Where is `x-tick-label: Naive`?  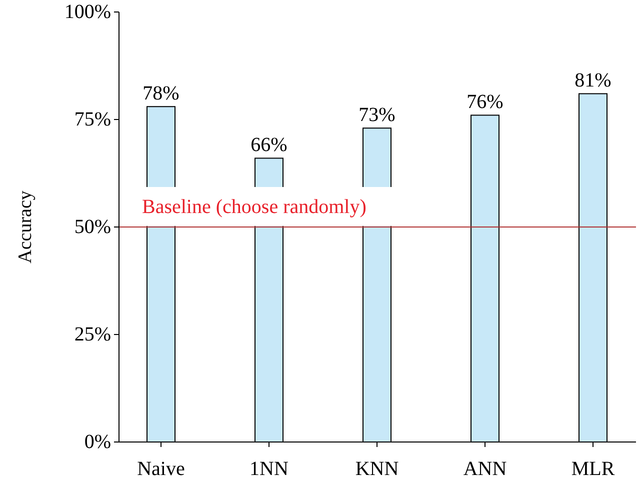
x-tick-label: Naive is located at coordinates (161, 469).